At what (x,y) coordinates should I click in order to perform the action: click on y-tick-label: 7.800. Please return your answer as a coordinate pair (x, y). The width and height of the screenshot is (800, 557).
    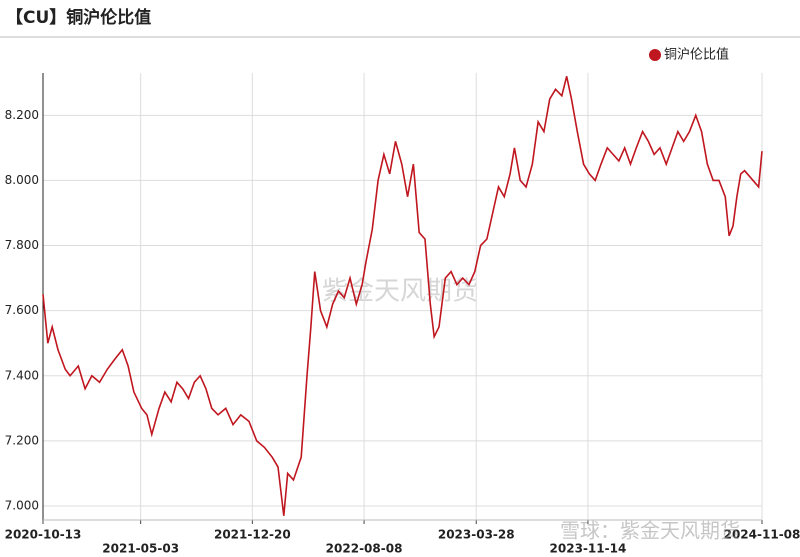
    Looking at the image, I should click on (22, 245).